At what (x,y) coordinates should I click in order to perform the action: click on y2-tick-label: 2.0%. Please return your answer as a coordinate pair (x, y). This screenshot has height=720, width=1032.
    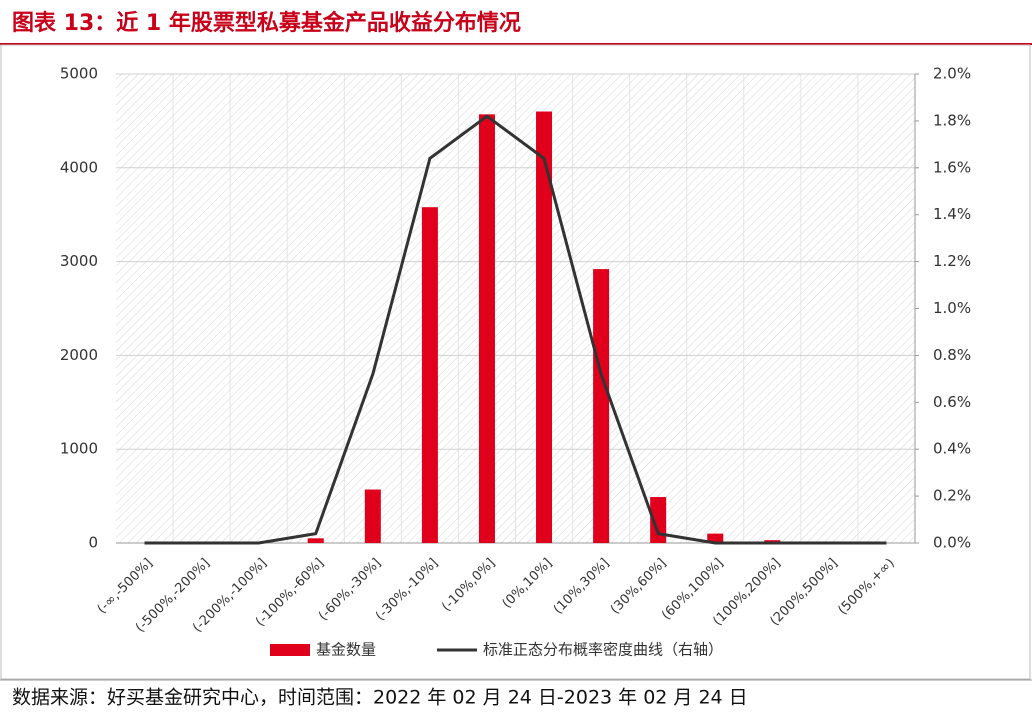
    Looking at the image, I should click on (952, 74).